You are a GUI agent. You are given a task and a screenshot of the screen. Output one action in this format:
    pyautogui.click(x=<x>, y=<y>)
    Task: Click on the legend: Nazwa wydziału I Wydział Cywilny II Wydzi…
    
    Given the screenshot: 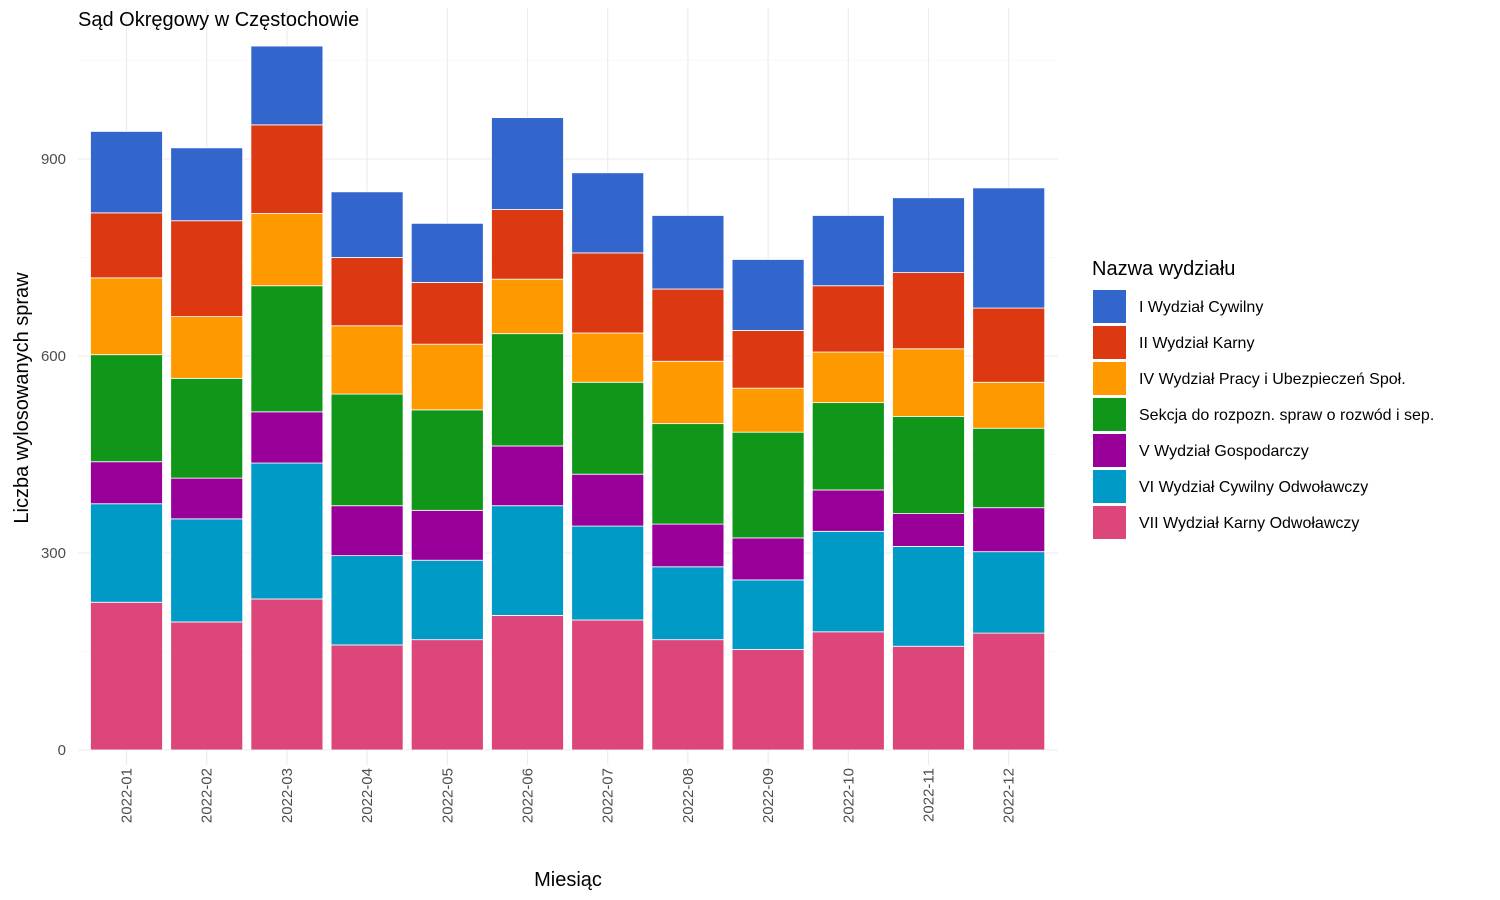 What is the action you would take?
    pyautogui.click(x=1263, y=398)
    